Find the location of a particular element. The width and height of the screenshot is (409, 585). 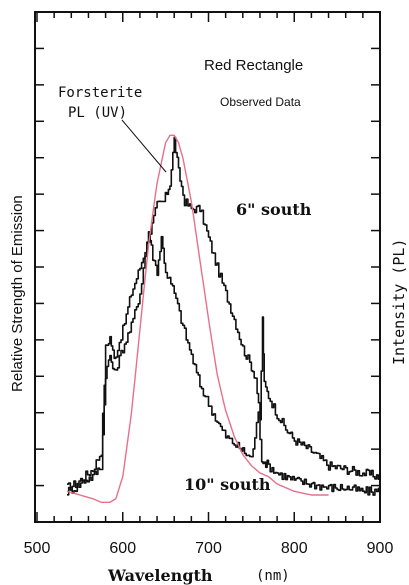

x-tick-label: 900 is located at coordinates (380, 548).